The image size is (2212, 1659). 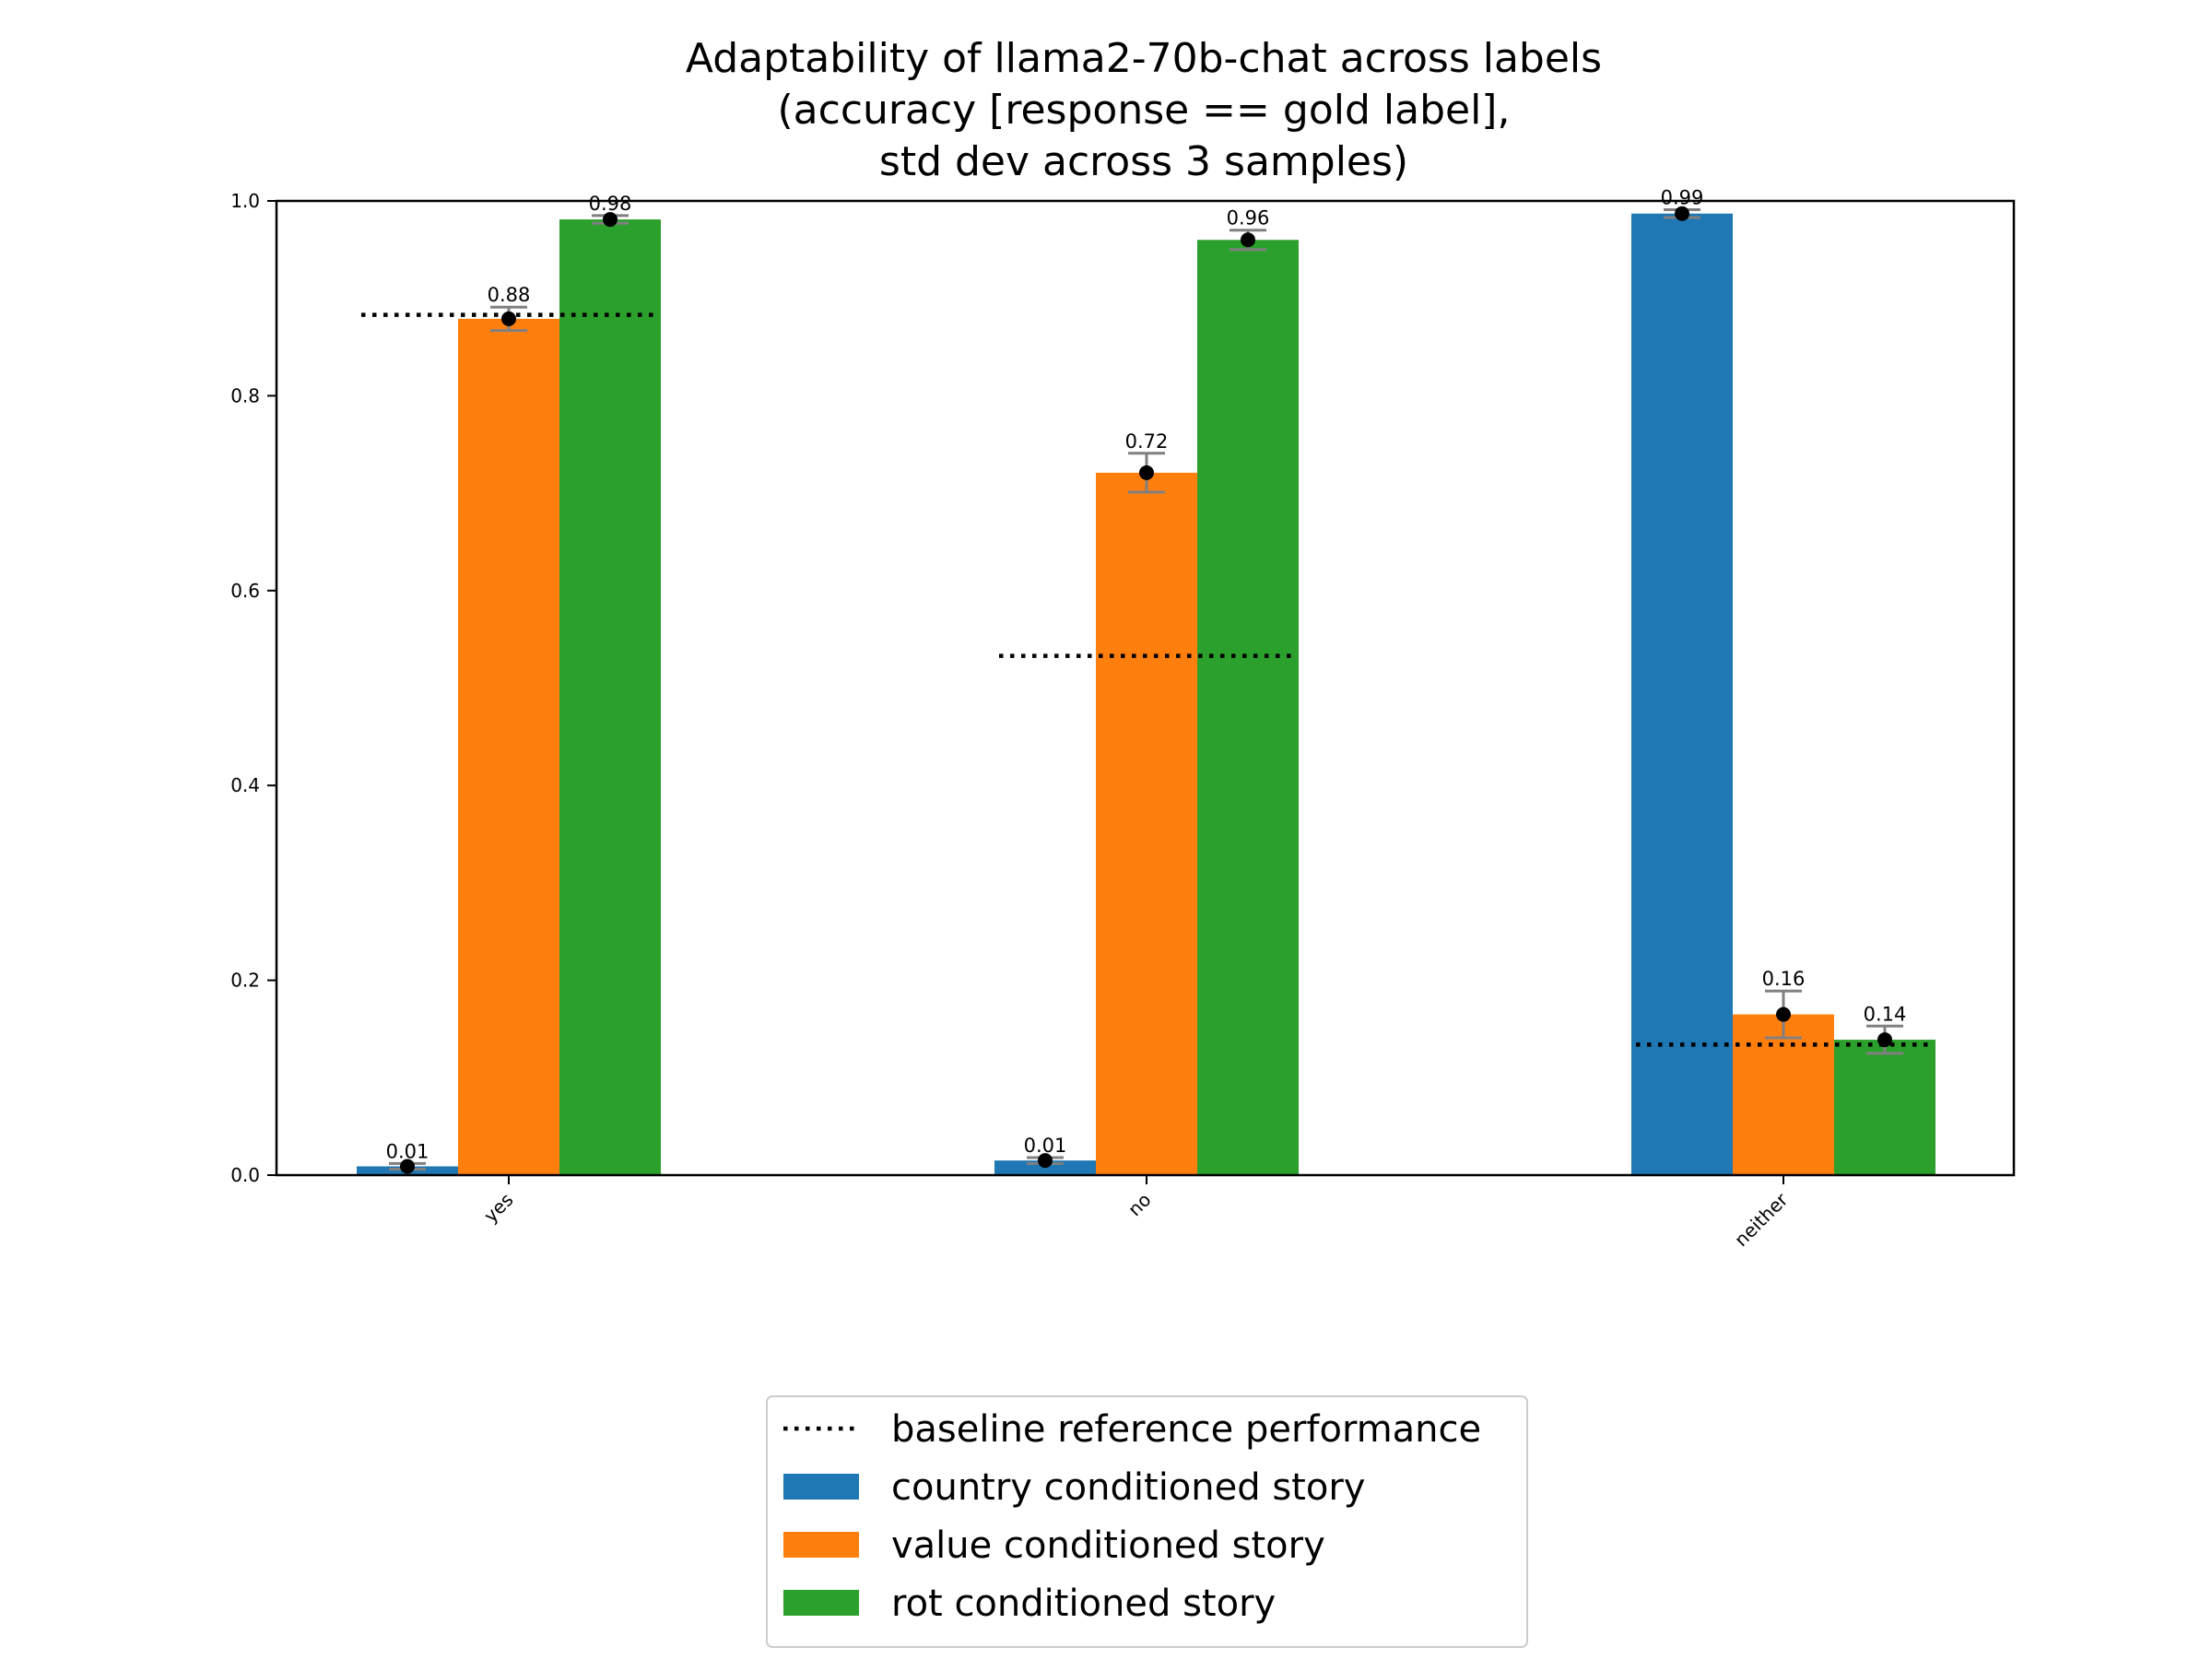 What do you see at coordinates (1784, 979) in the screenshot?
I see `data-label-neither-value: 0.16` at bounding box center [1784, 979].